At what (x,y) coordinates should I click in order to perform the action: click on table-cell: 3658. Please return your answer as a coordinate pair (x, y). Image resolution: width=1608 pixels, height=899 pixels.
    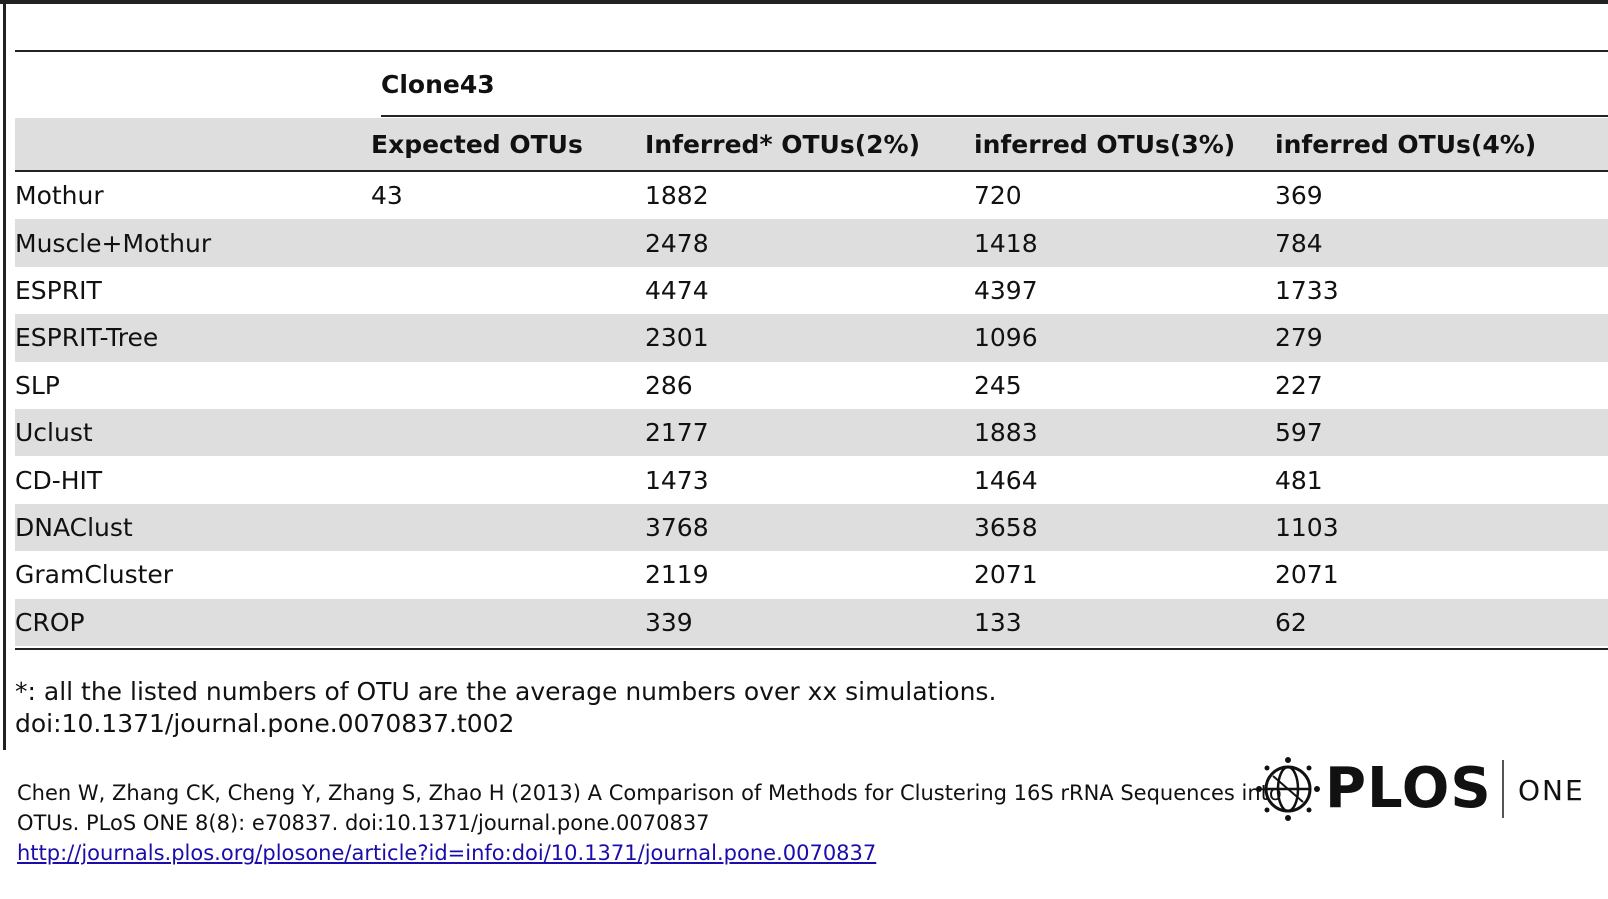
    Looking at the image, I should click on (1006, 527).